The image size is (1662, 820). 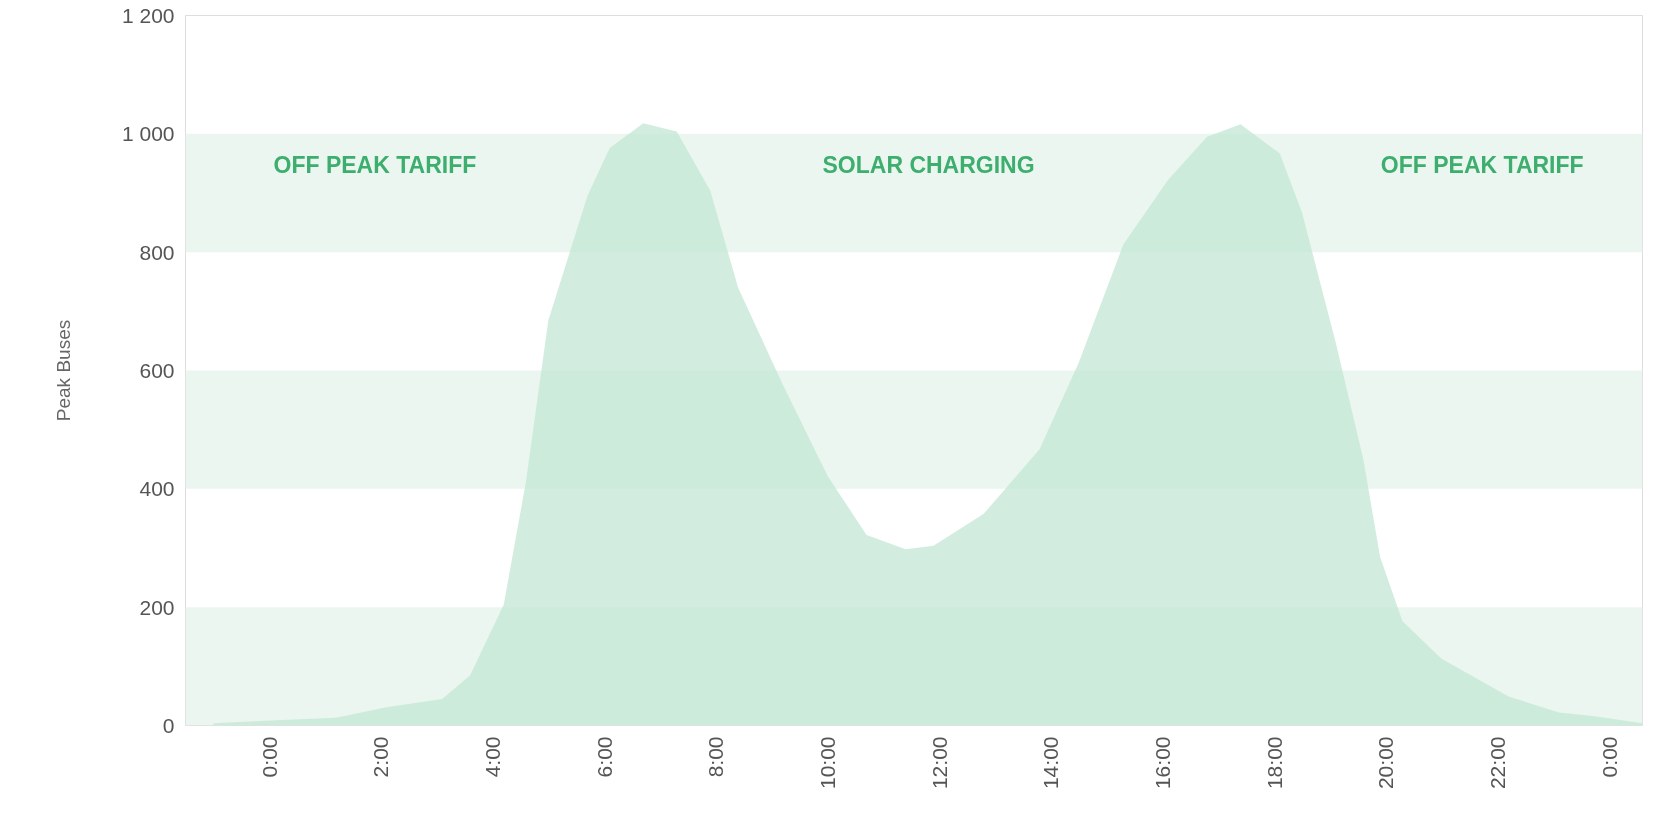 What do you see at coordinates (148, 134) in the screenshot?
I see `y-tick-label: 1 000` at bounding box center [148, 134].